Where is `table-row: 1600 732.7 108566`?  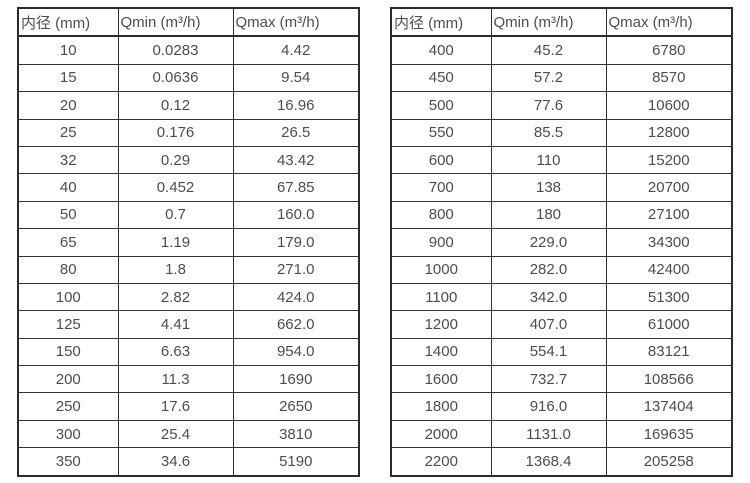
table-row: 1600 732.7 108566 is located at coordinates (561, 379).